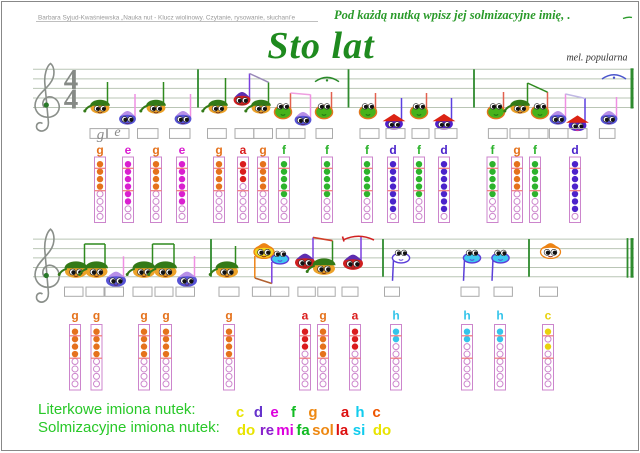  I want to click on svg-text: Solmizacyjne imiona nutek:, so click(129, 427).